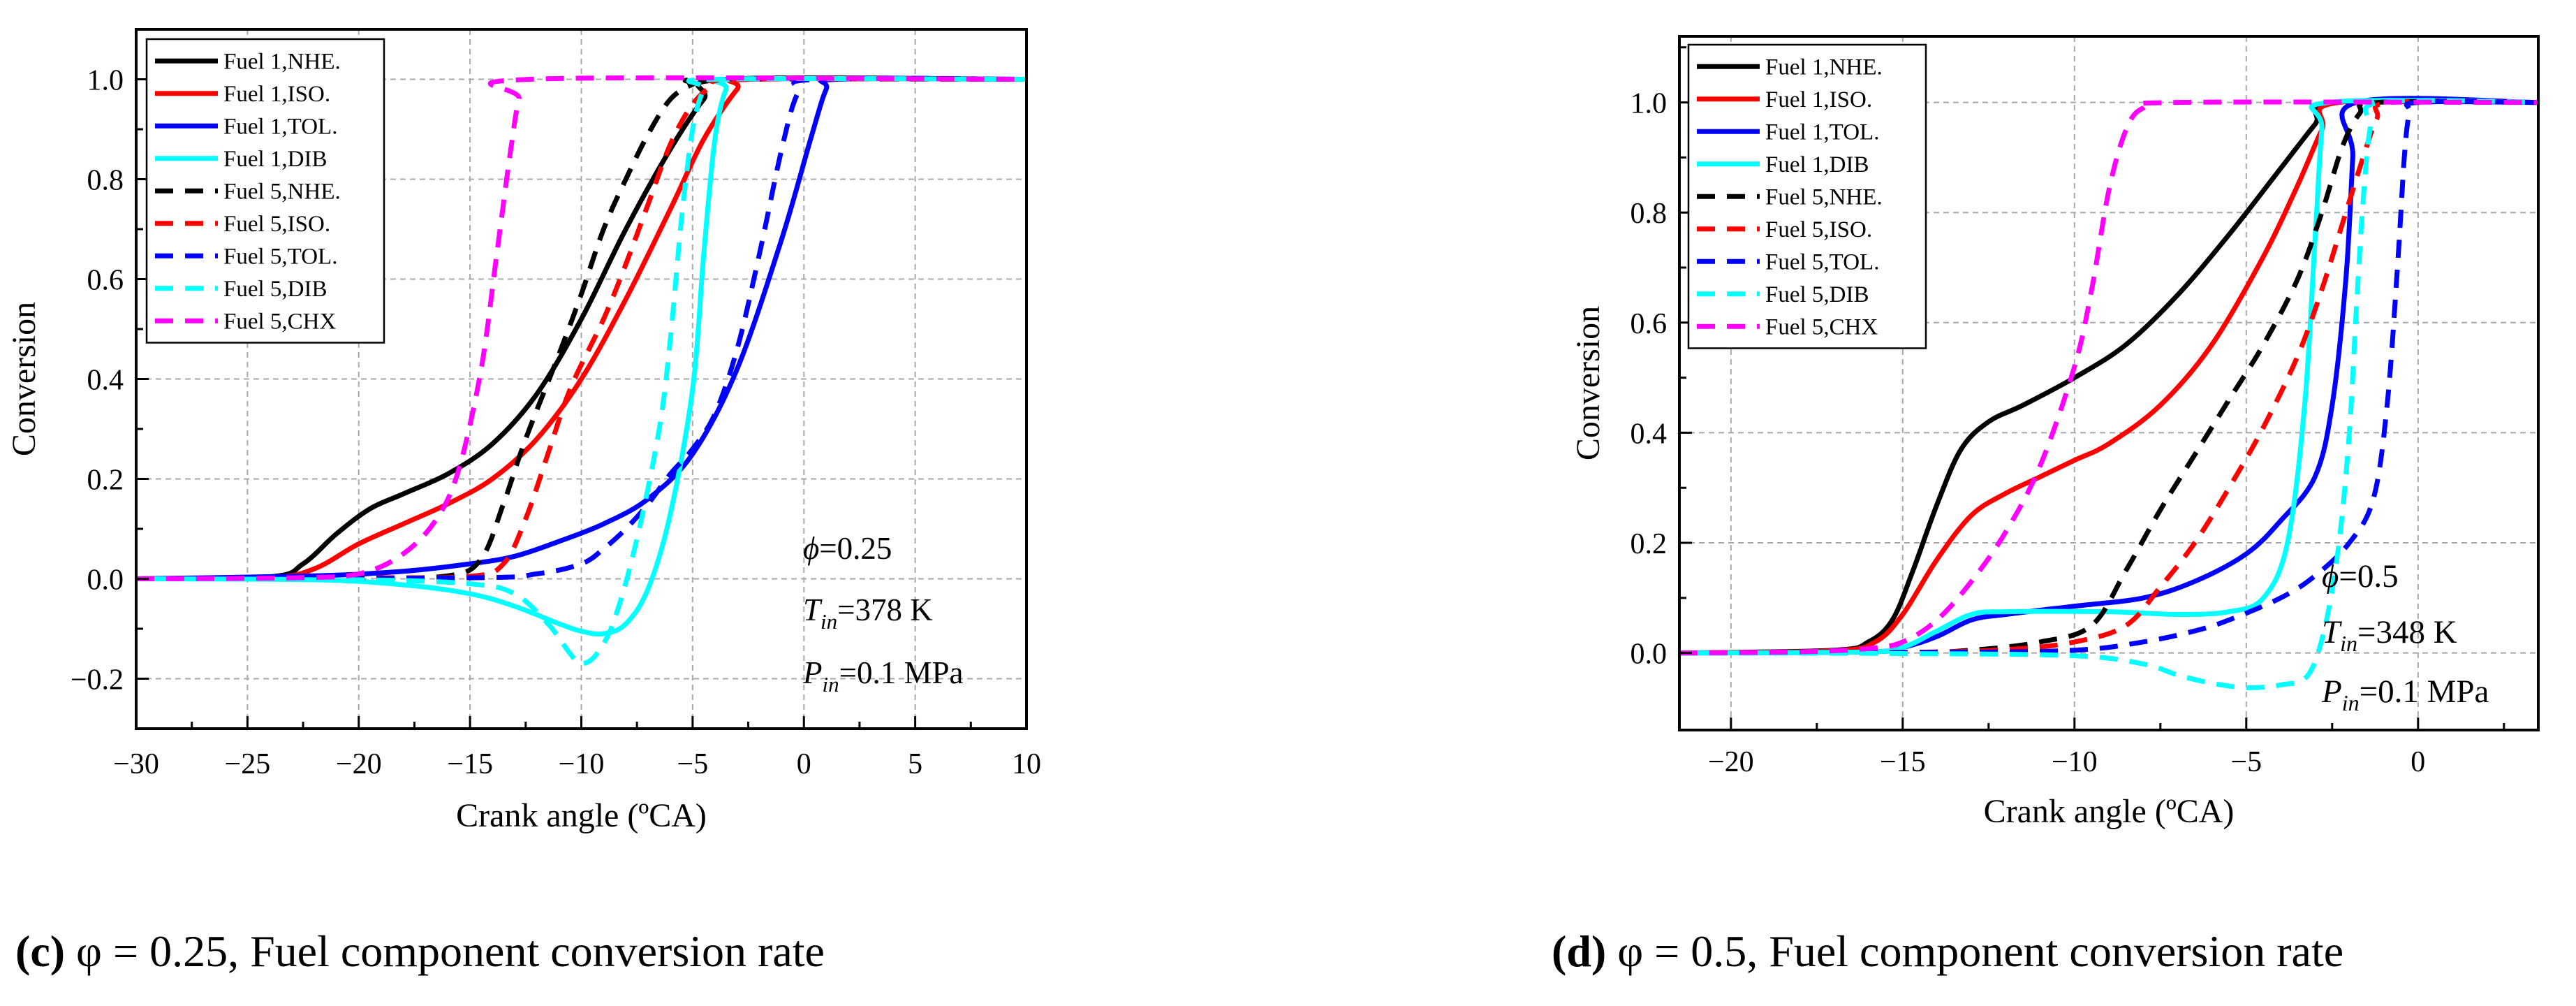  What do you see at coordinates (1026, 764) in the screenshot?
I see `x-tick-label: 10` at bounding box center [1026, 764].